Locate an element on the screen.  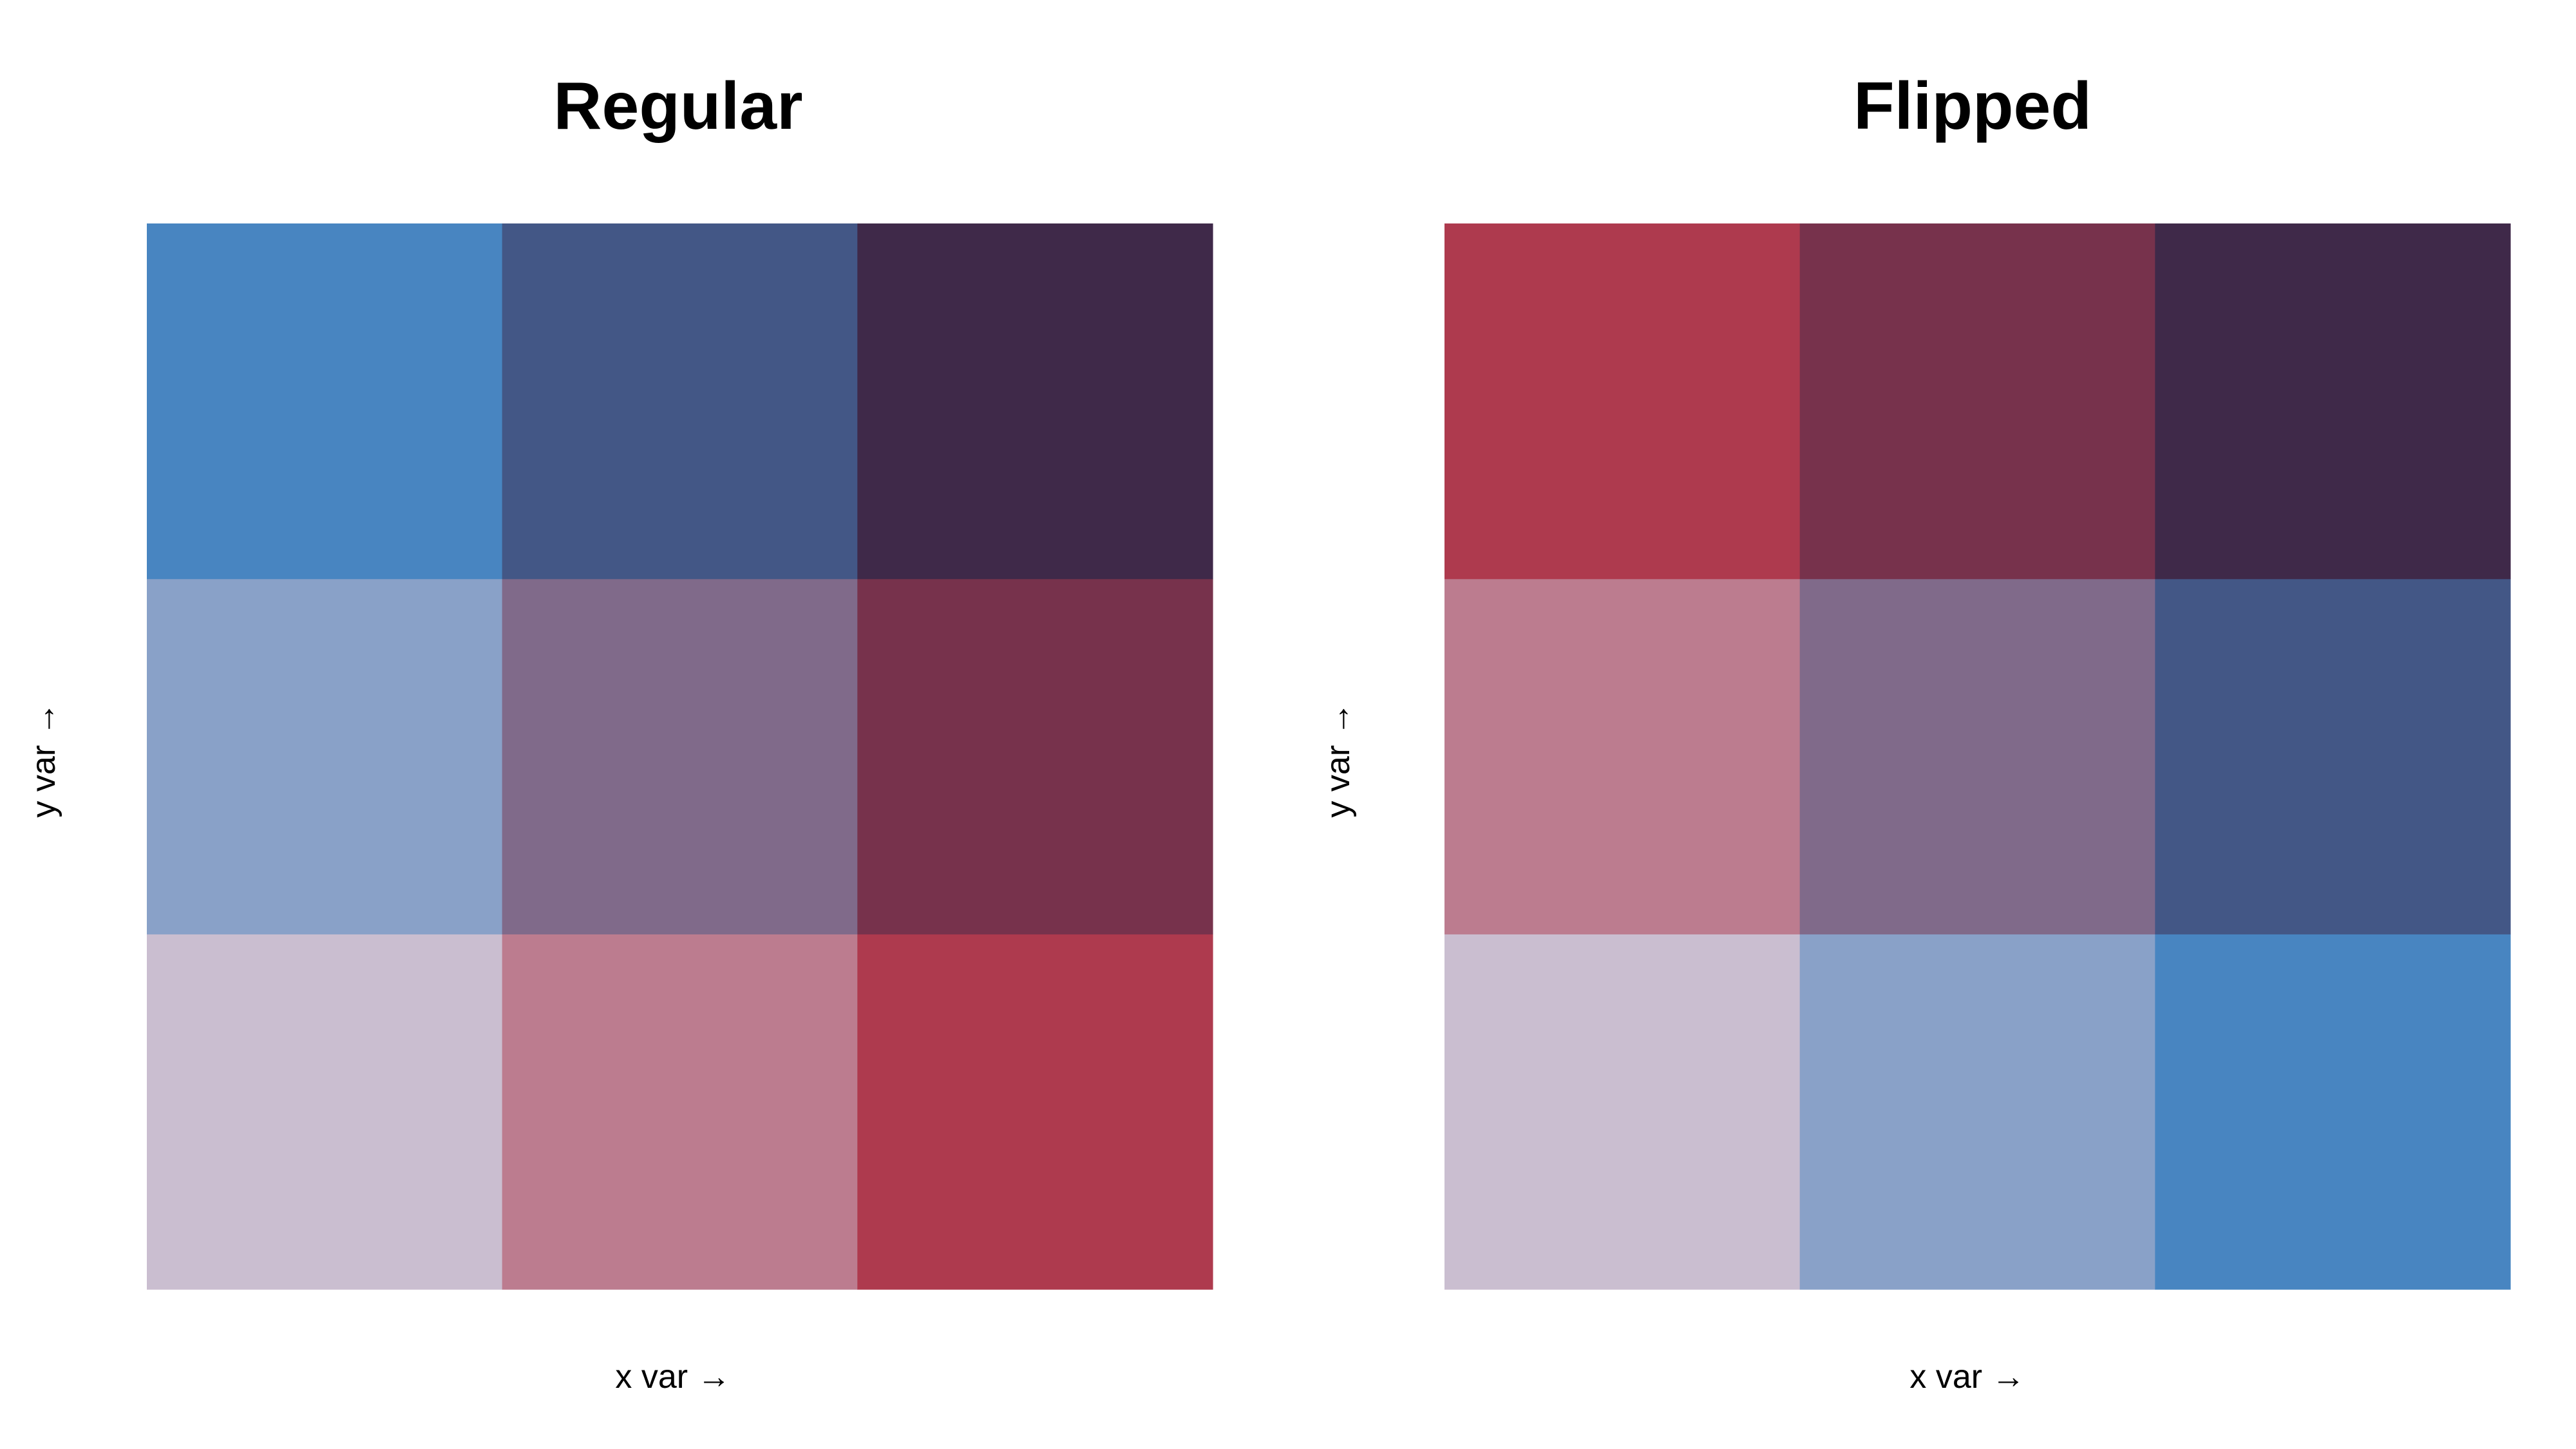
panel-regular-cell-x3-y3 is located at coordinates (1035, 401).